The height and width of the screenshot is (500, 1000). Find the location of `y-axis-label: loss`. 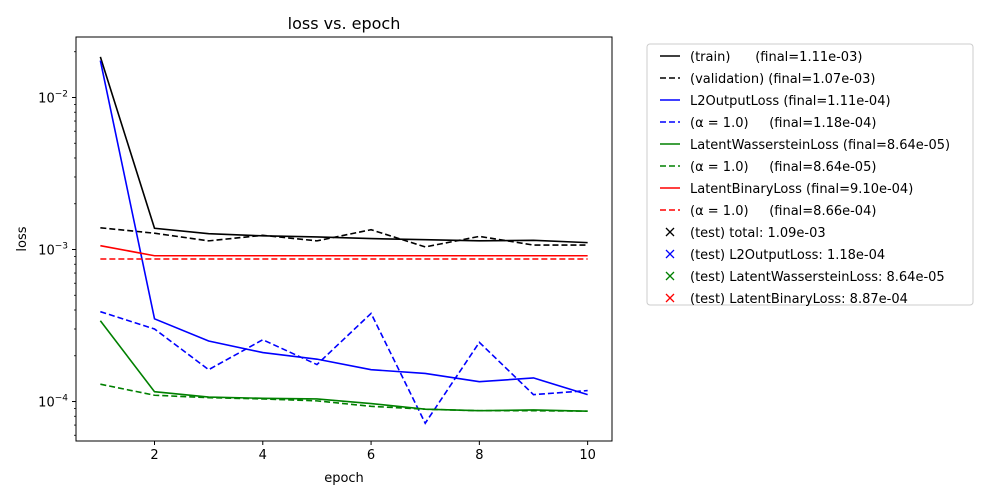

y-axis-label: loss is located at coordinates (22, 238).